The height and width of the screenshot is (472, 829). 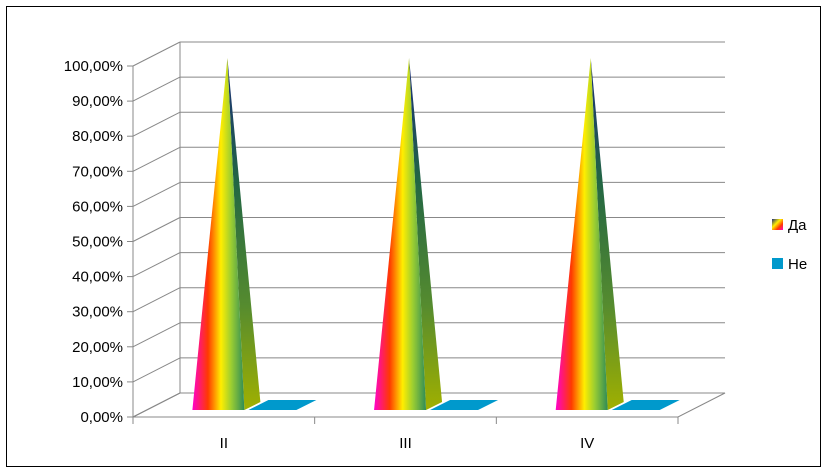 I want to click on y-tick-label: 30,00%, so click(x=97, y=312).